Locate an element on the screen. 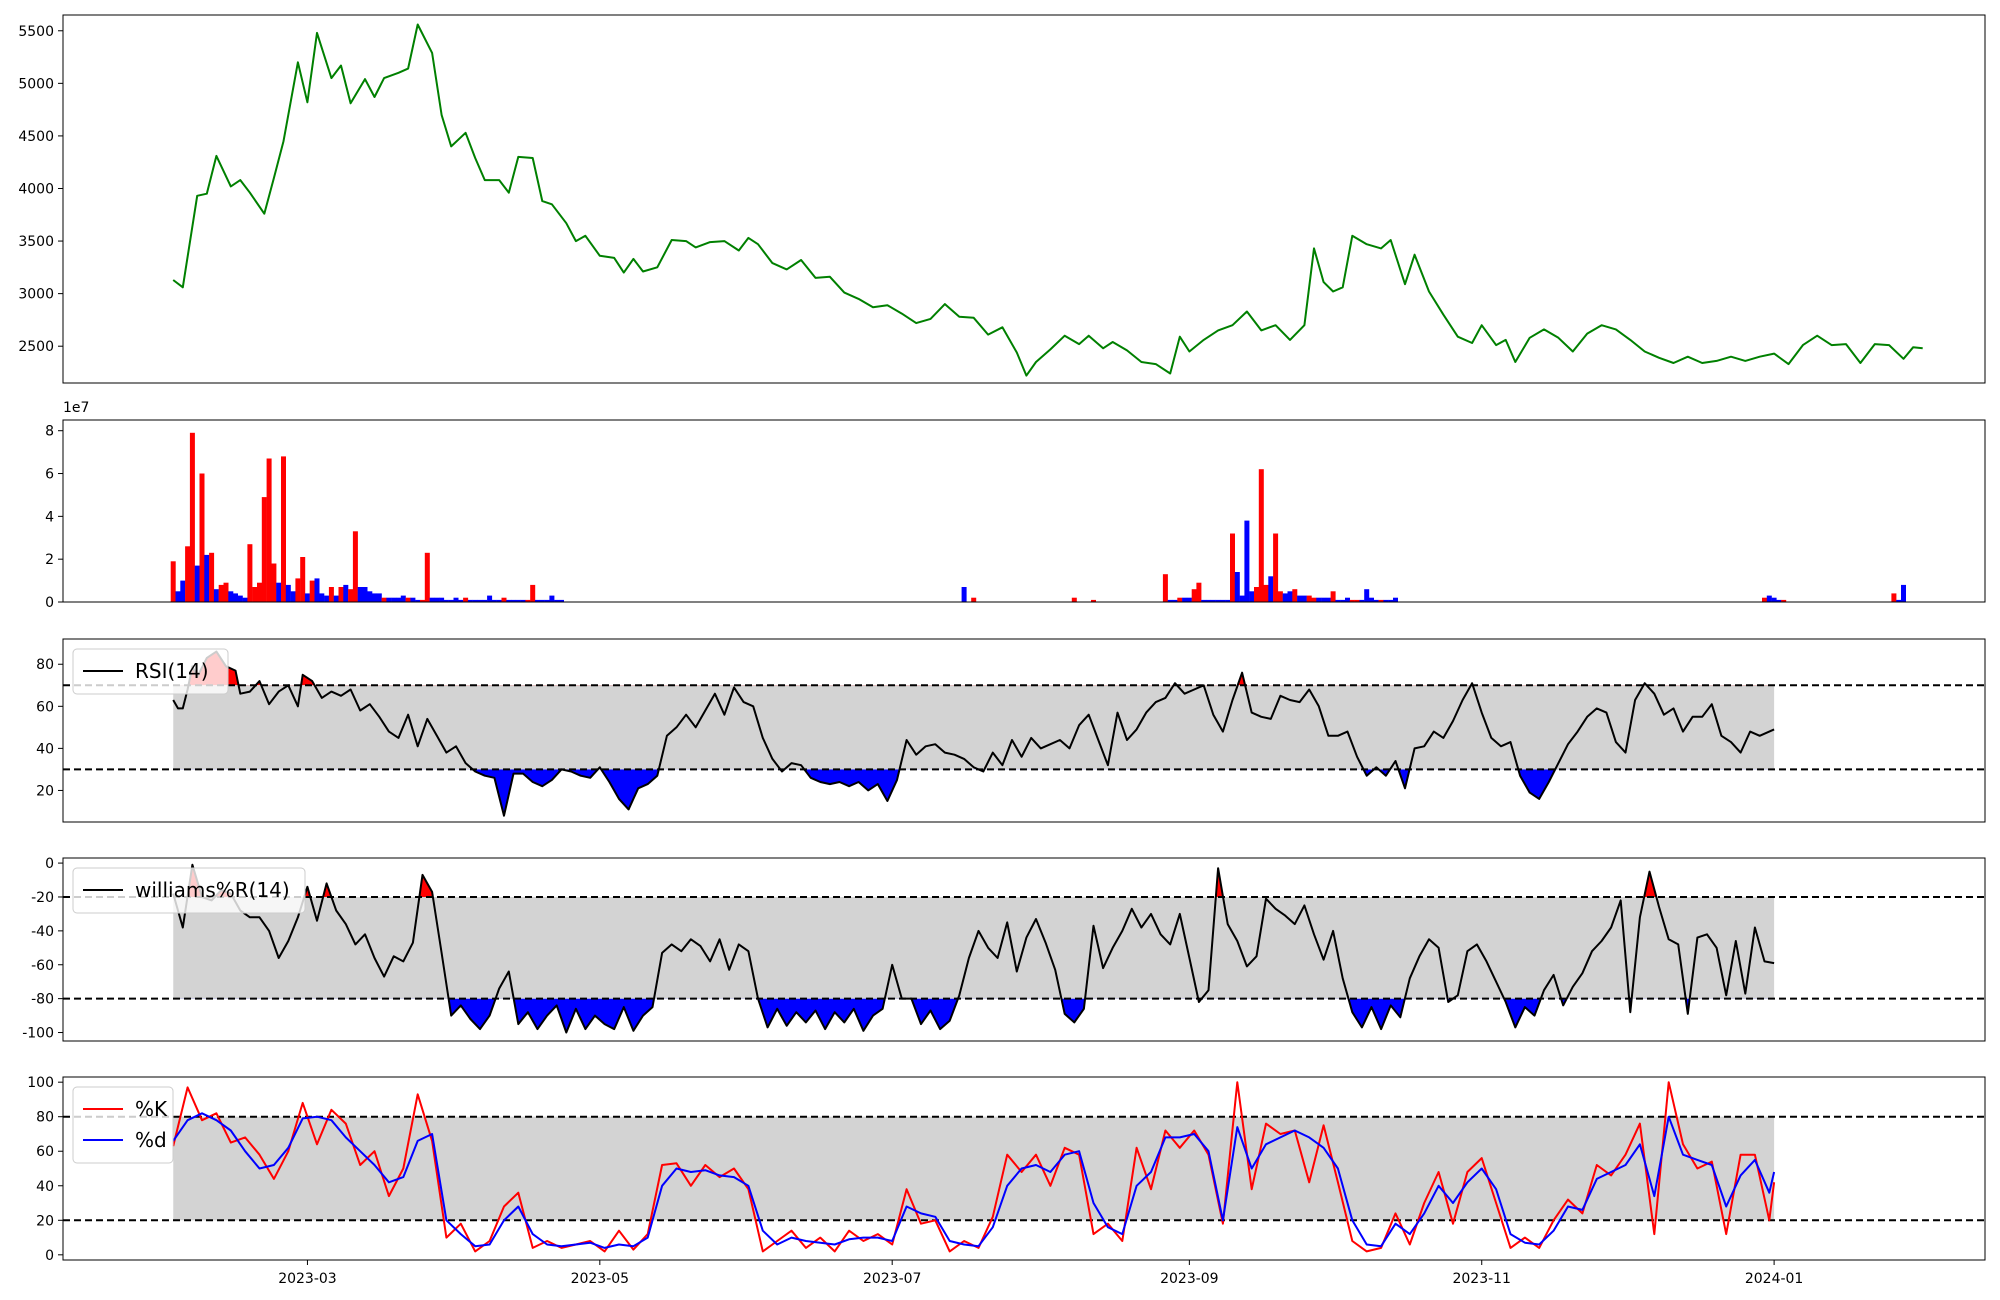 The width and height of the screenshot is (2000, 1300). williams-band-fill is located at coordinates (974, 947).